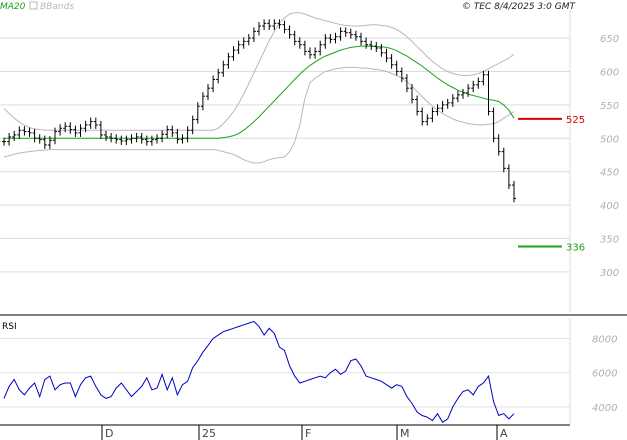  What do you see at coordinates (308, 433) in the screenshot?
I see `x-tick-label: F` at bounding box center [308, 433].